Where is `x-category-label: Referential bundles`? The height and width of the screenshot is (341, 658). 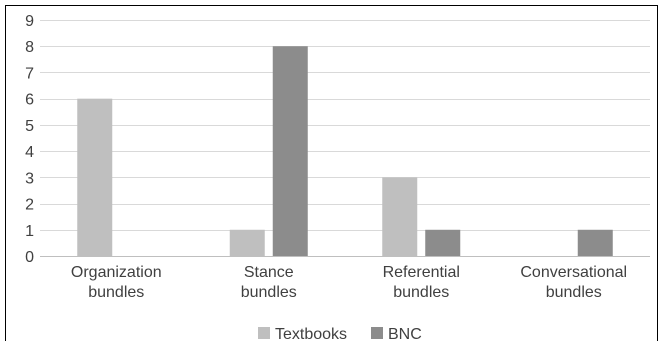
x-category-label: Referential bundles is located at coordinates (421, 282).